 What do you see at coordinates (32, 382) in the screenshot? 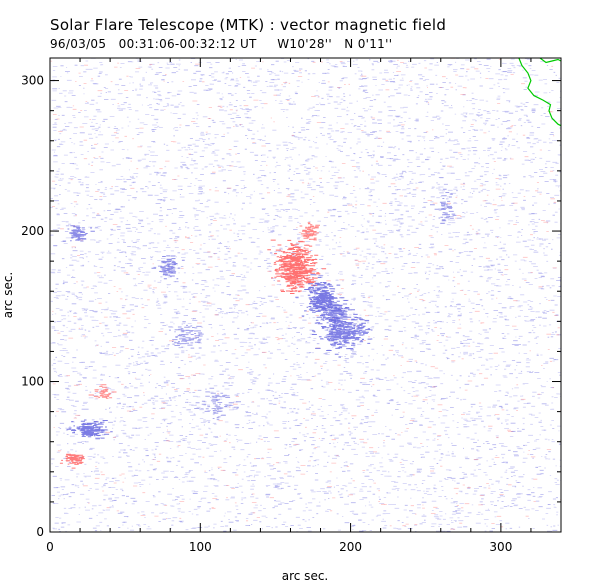
I see `y-tick-label: 100` at bounding box center [32, 382].